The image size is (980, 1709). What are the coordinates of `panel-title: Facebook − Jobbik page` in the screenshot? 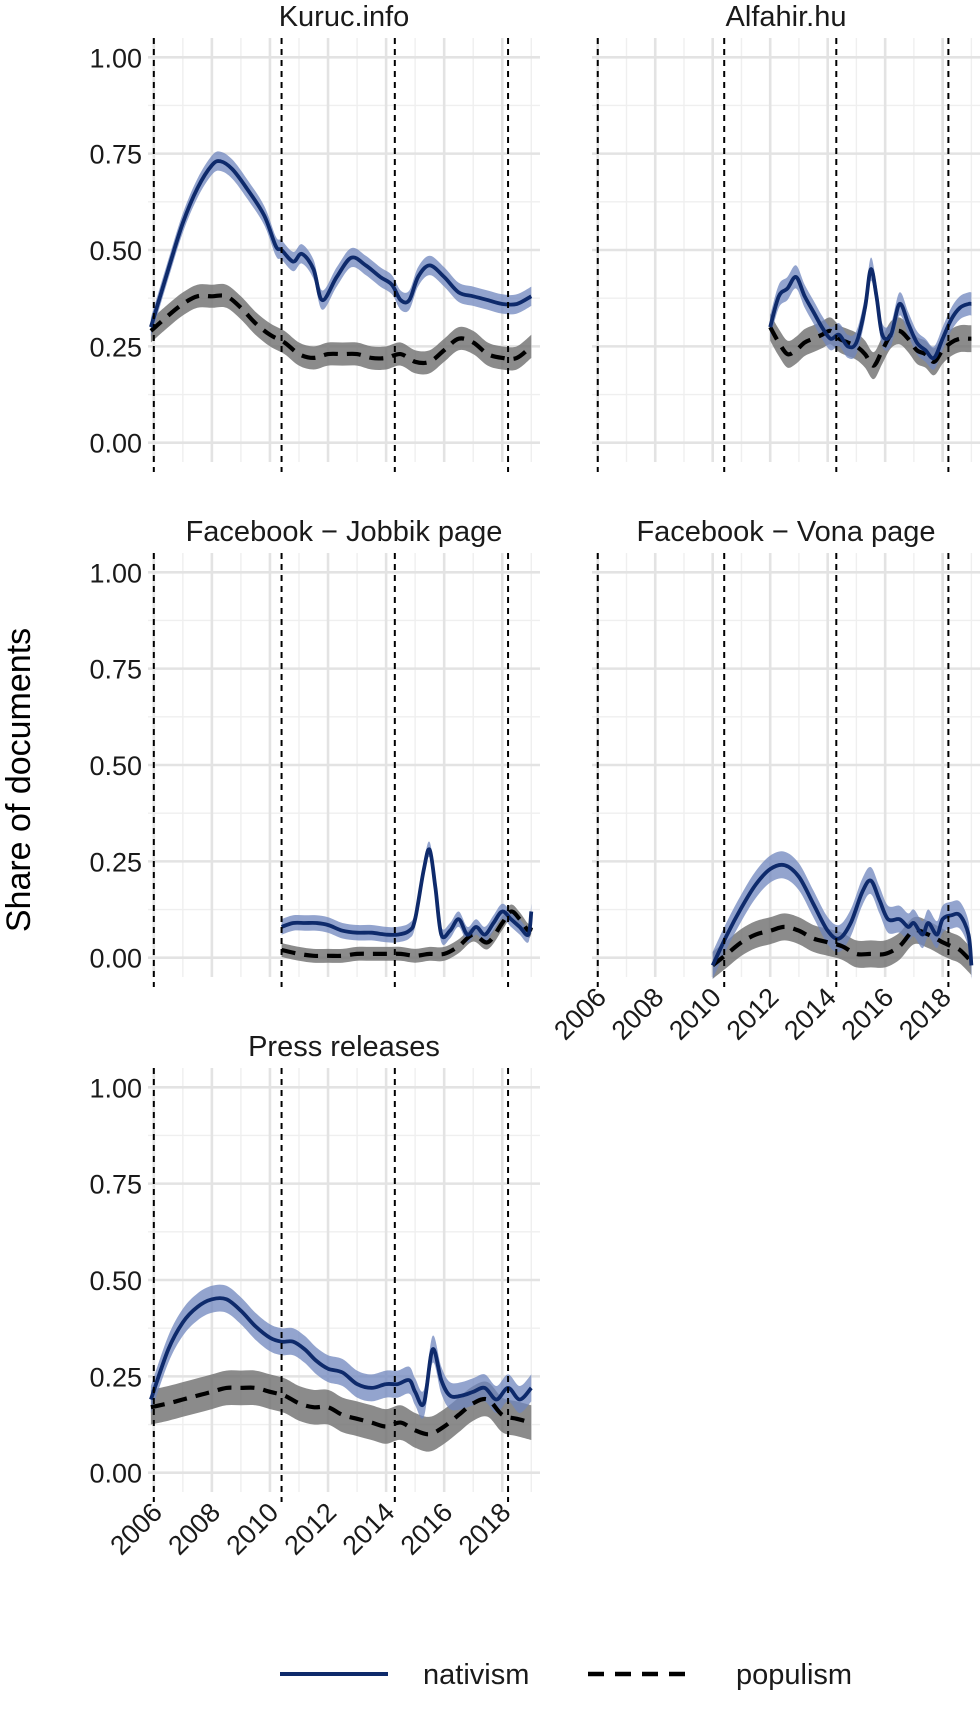 It's located at (344, 532).